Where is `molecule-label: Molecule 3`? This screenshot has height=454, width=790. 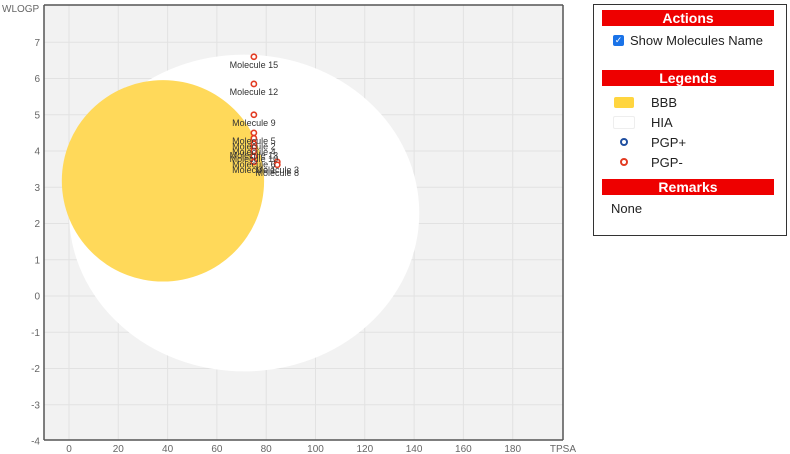
molecule-label: Molecule 3 is located at coordinates (278, 170).